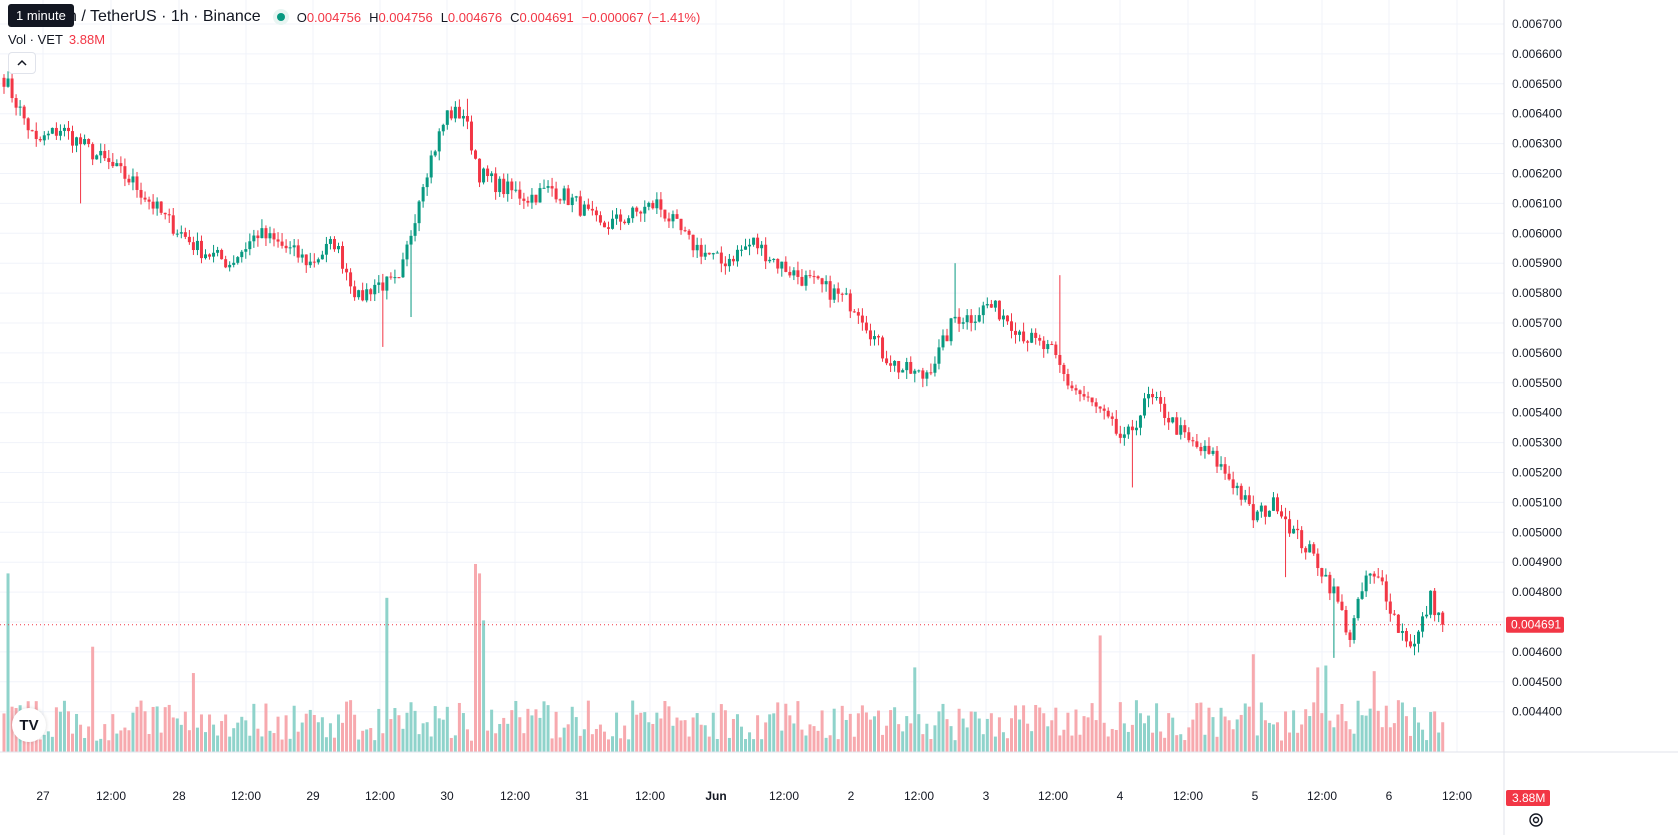  What do you see at coordinates (1537, 203) in the screenshot?
I see `price-tick-label: 0.006100` at bounding box center [1537, 203].